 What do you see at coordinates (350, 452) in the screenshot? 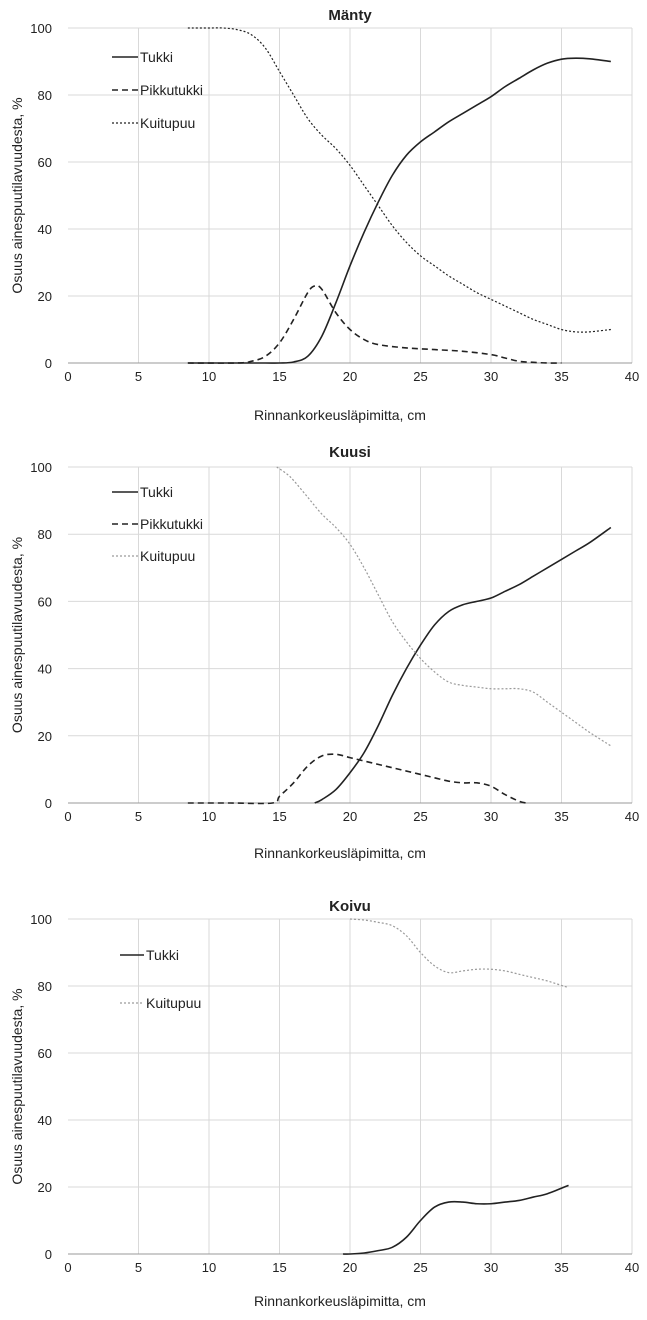
I see `chart-title: Kuusi` at bounding box center [350, 452].